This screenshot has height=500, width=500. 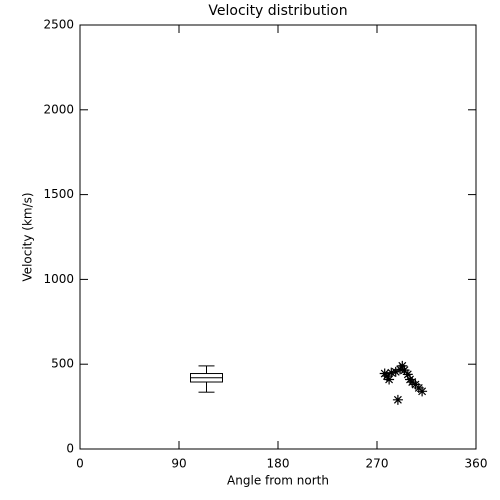 I want to click on x-tick-label: 360, so click(x=476, y=464).